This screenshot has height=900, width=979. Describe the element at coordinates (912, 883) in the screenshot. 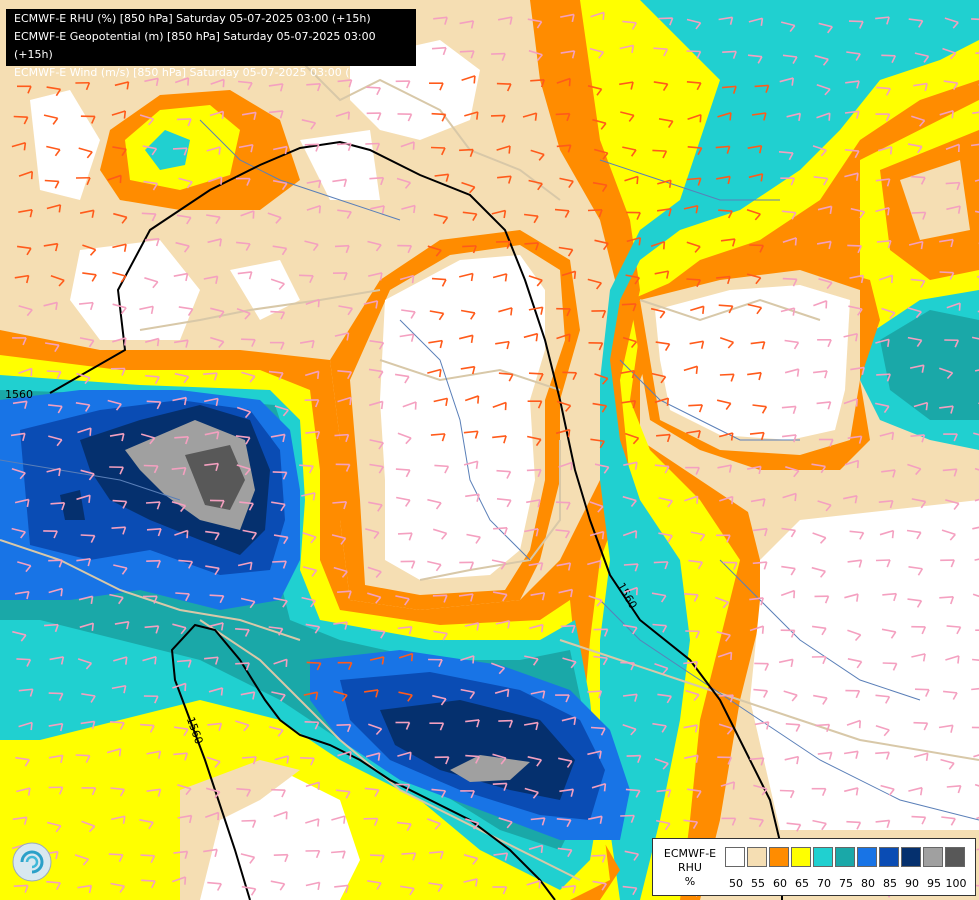

I see `legend-tick-label: 90` at that location.